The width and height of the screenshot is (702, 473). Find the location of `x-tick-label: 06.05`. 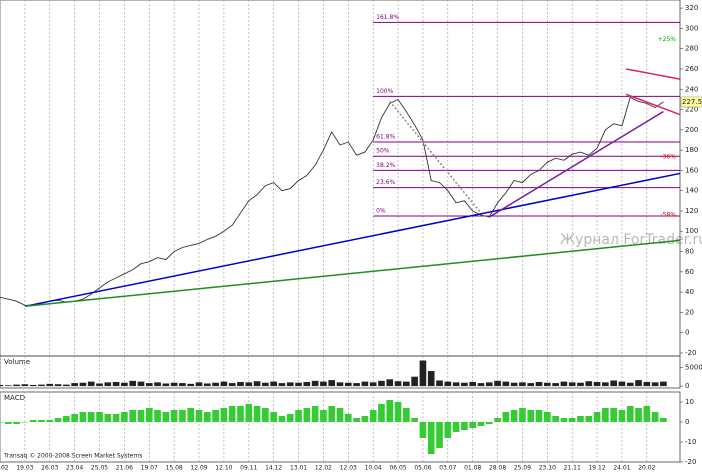

x-tick-label: 06.05 is located at coordinates (397, 468).